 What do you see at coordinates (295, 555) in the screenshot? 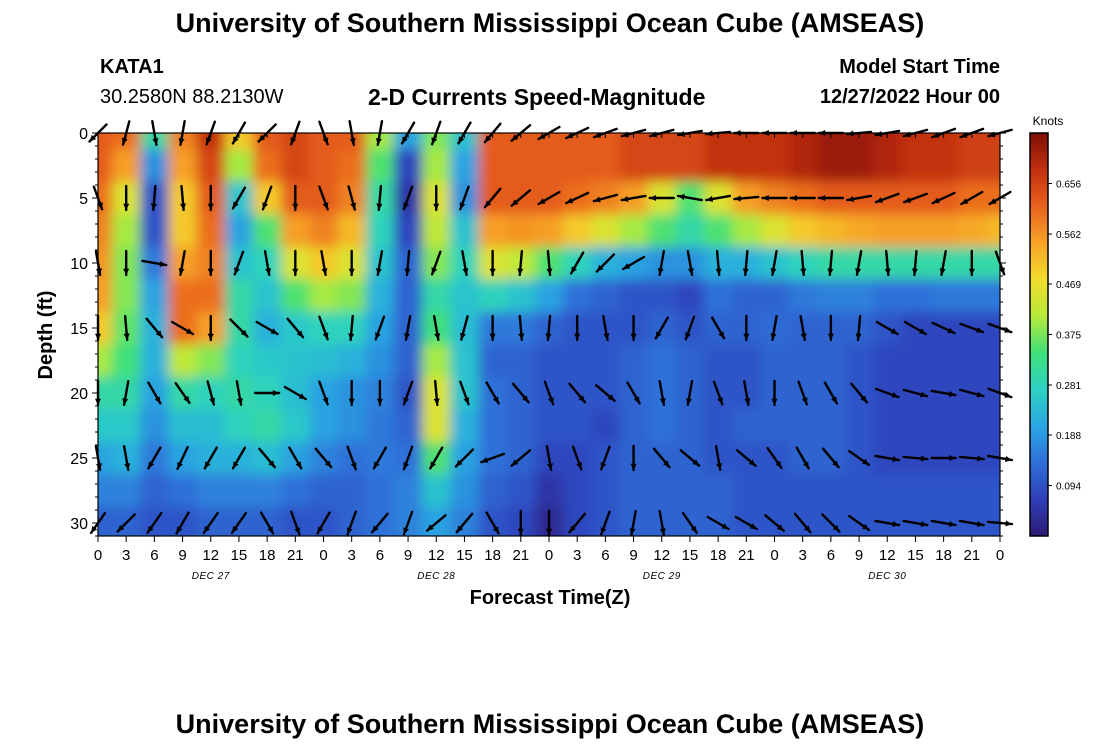
I see `x-tick-label: 21` at bounding box center [295, 555].